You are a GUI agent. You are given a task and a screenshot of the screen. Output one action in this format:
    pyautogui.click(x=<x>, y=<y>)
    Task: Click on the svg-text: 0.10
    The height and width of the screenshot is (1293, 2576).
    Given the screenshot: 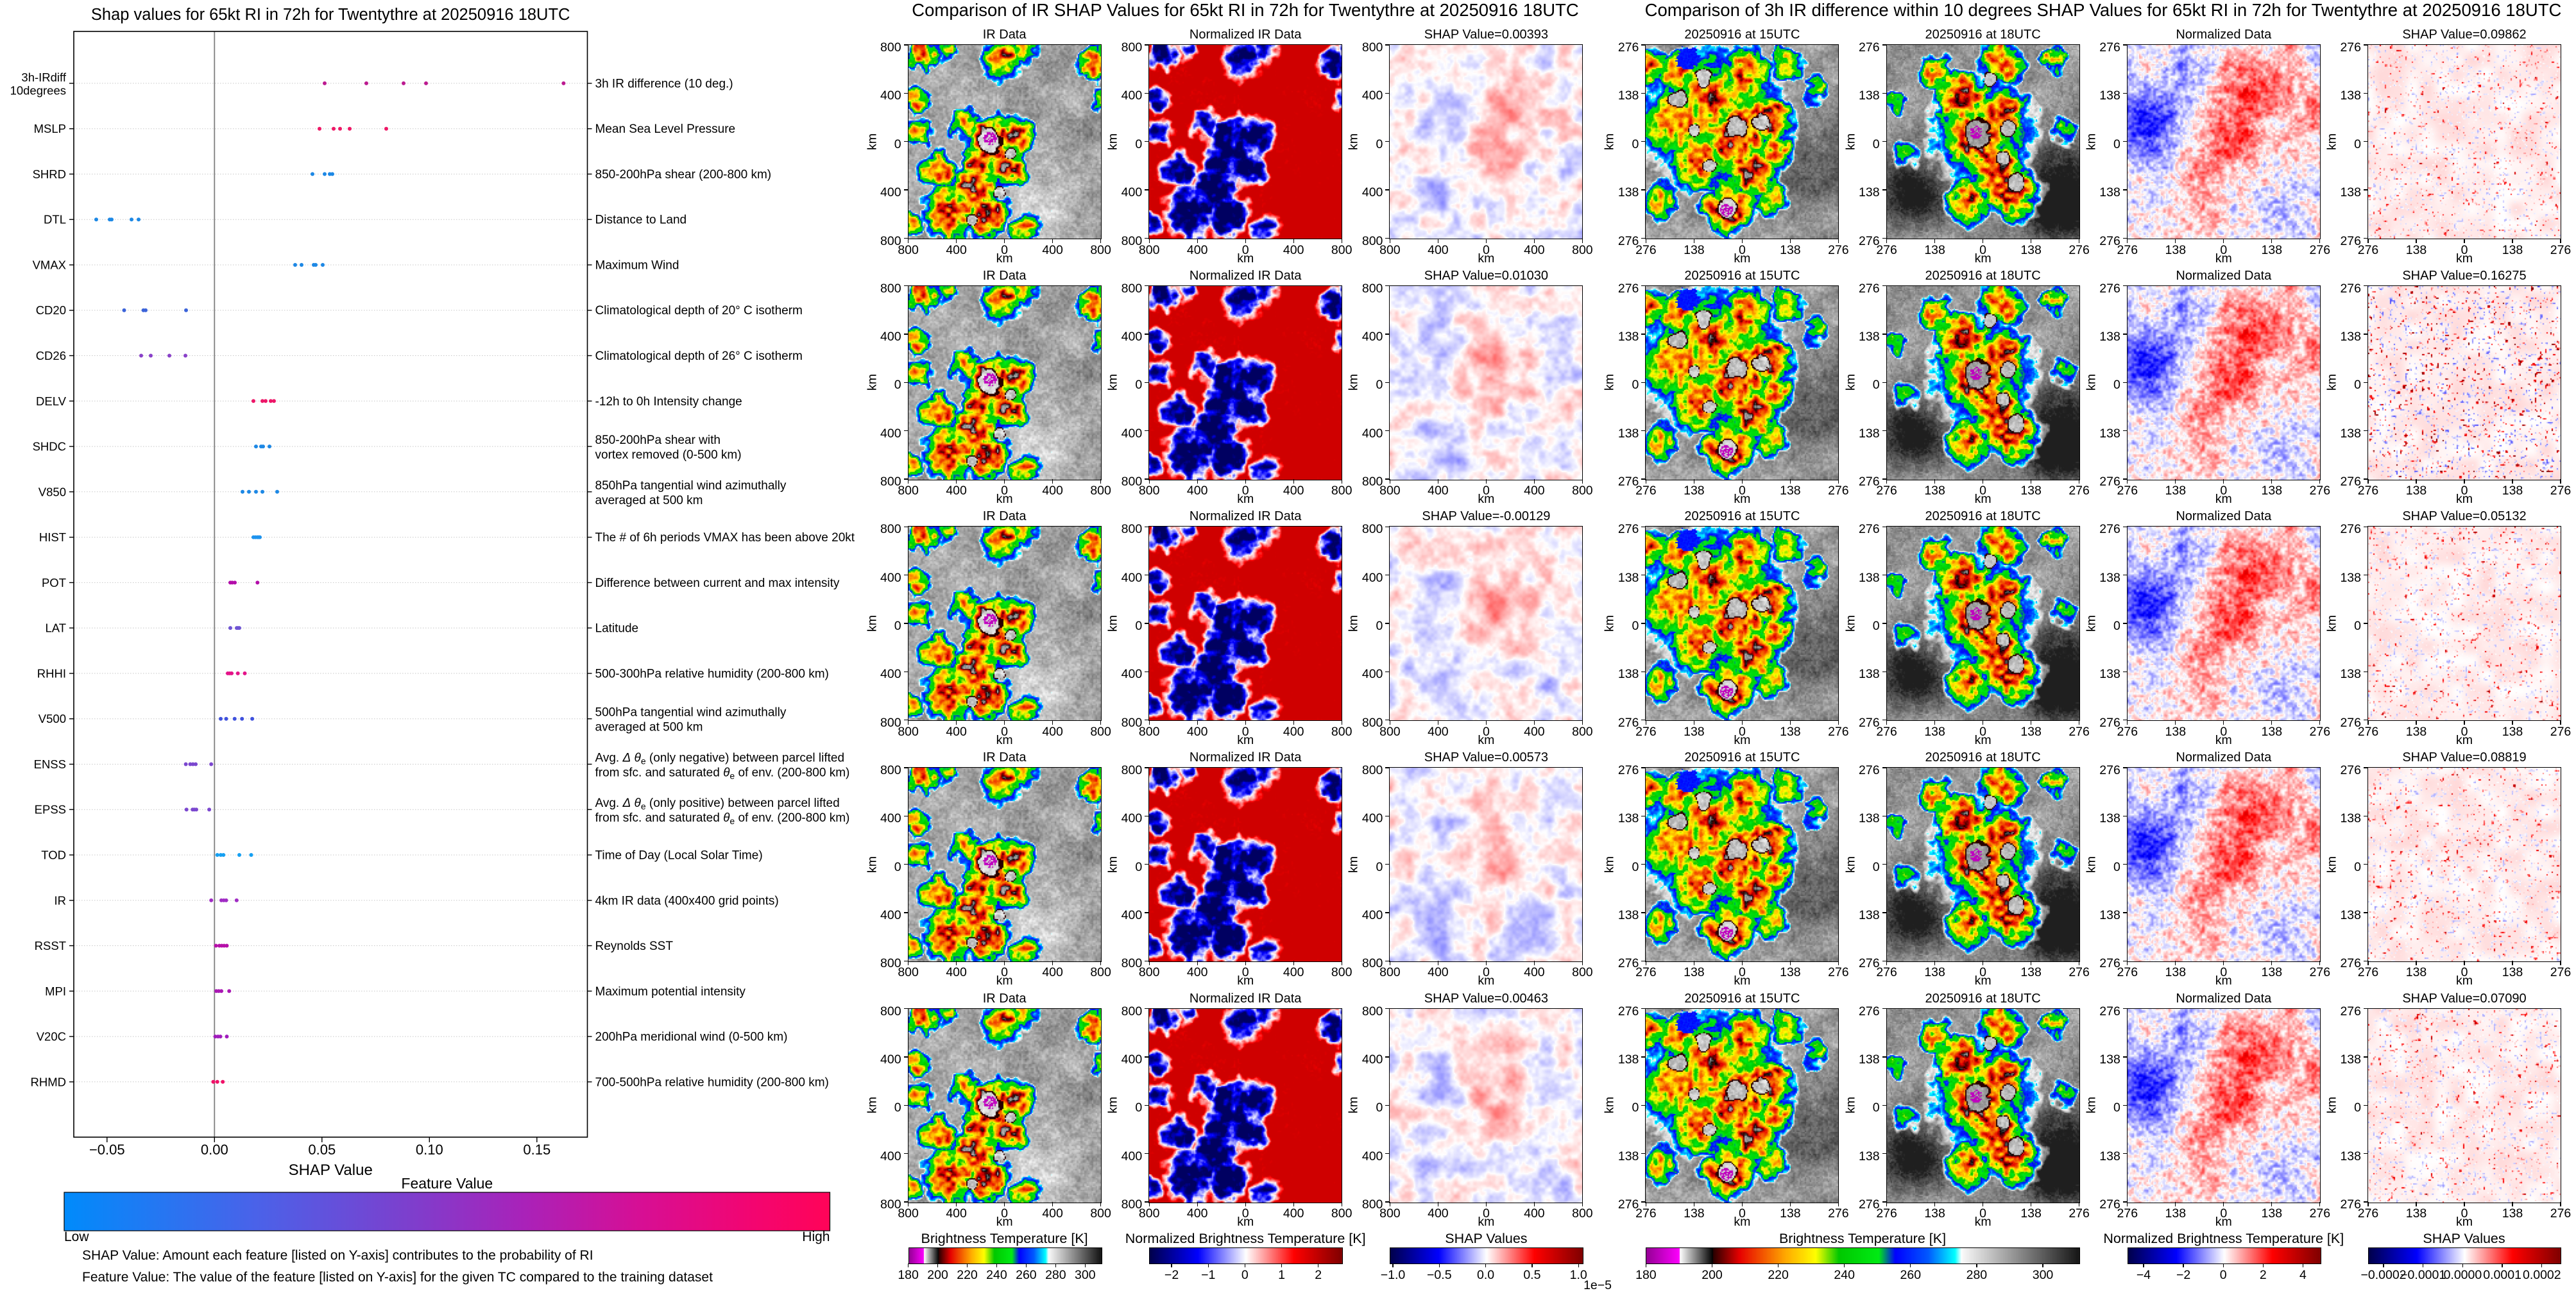 What is the action you would take?
    pyautogui.click(x=429, y=1150)
    